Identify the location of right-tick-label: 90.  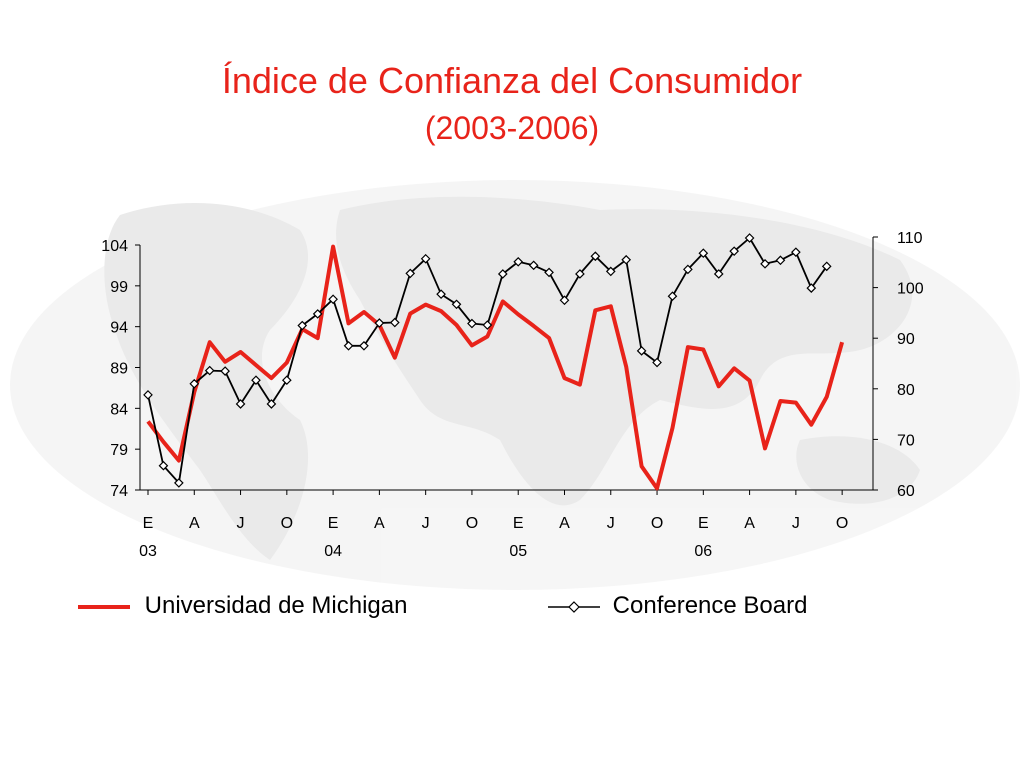
(906, 339).